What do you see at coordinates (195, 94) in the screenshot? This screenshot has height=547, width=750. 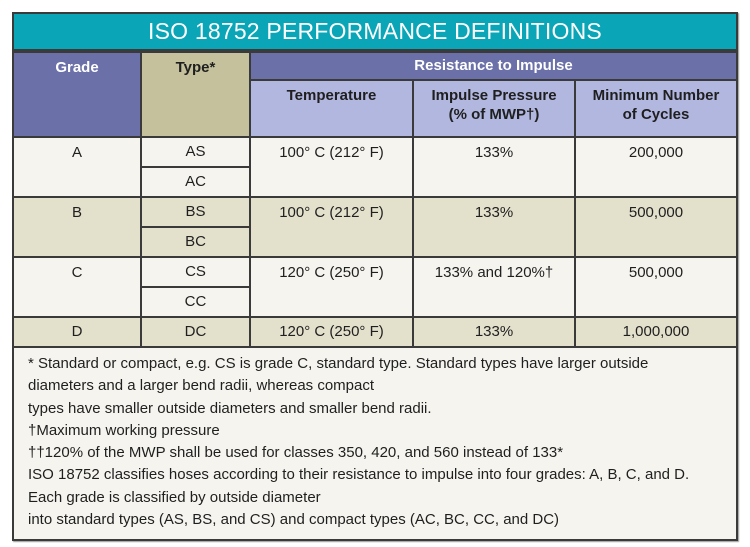 I see `header-type: Type*` at bounding box center [195, 94].